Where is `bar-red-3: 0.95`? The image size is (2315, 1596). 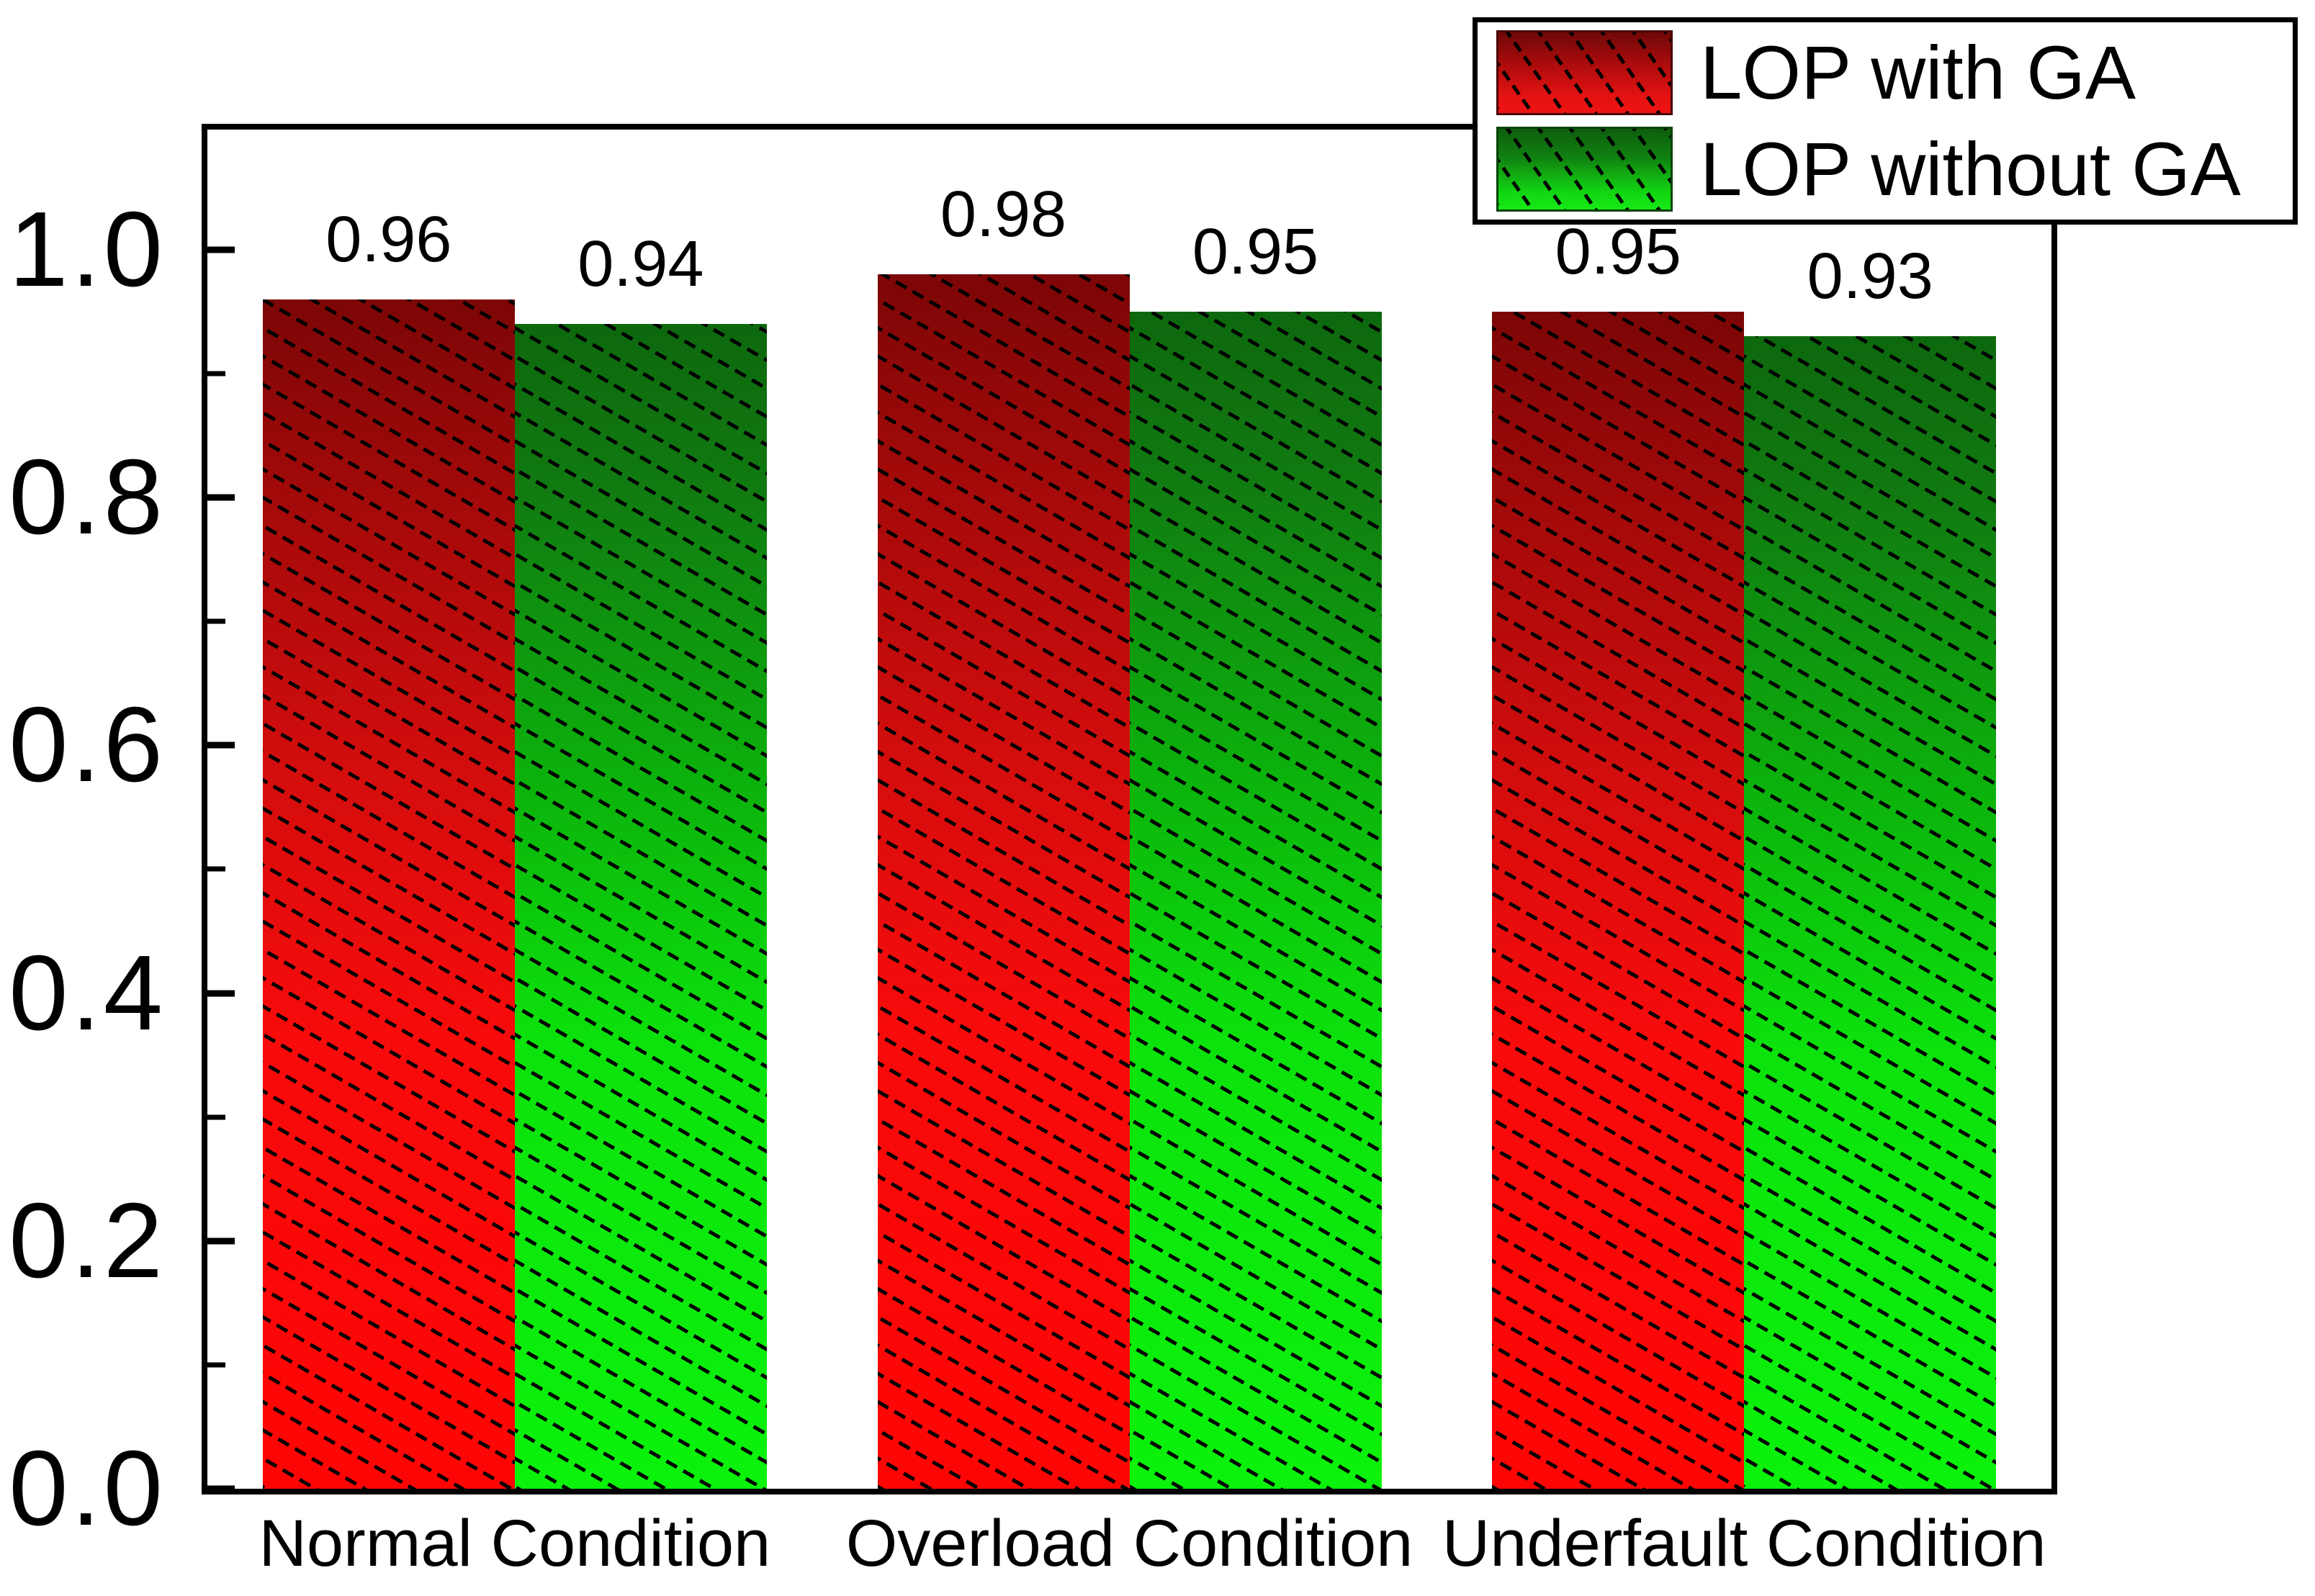 bar-red-3: 0.95 is located at coordinates (1618, 854).